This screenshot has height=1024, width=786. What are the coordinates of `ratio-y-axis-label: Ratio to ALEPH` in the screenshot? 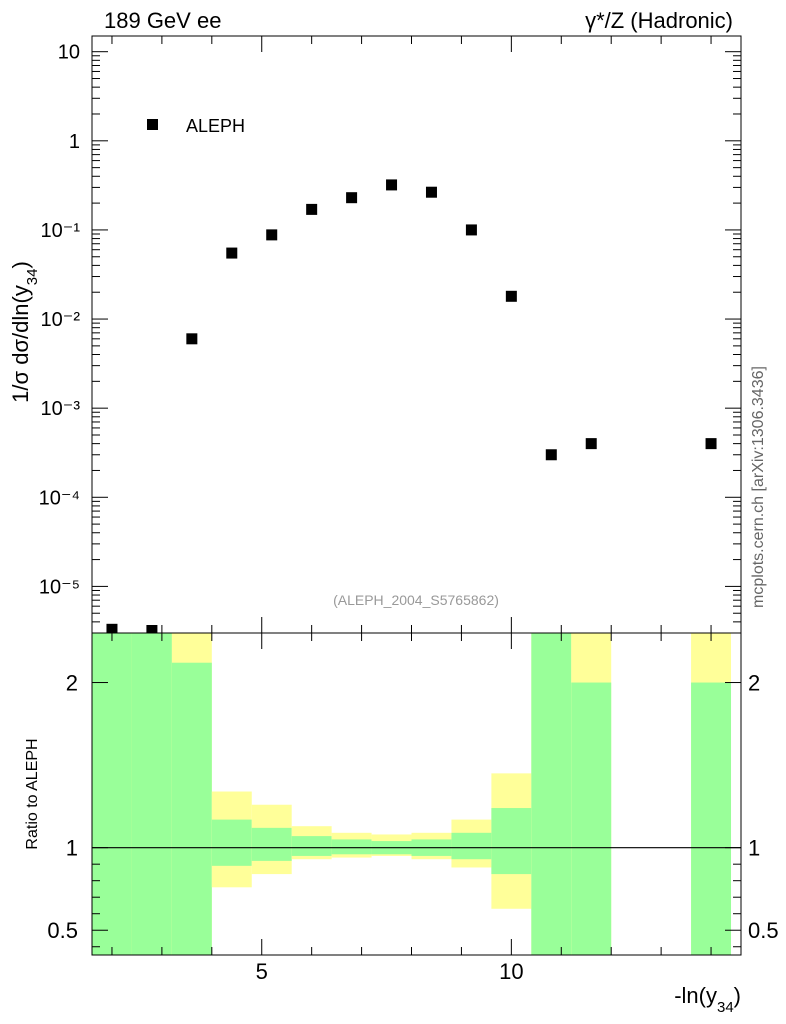 It's located at (32, 793).